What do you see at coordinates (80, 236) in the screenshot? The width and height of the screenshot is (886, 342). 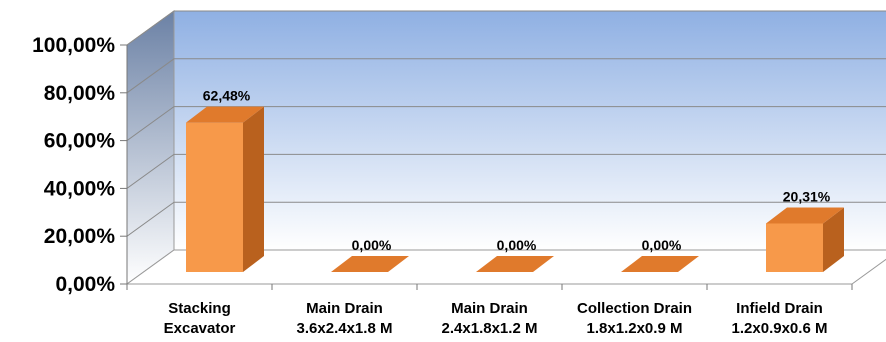 I see `y-tick-label: 20,00%` at bounding box center [80, 236].